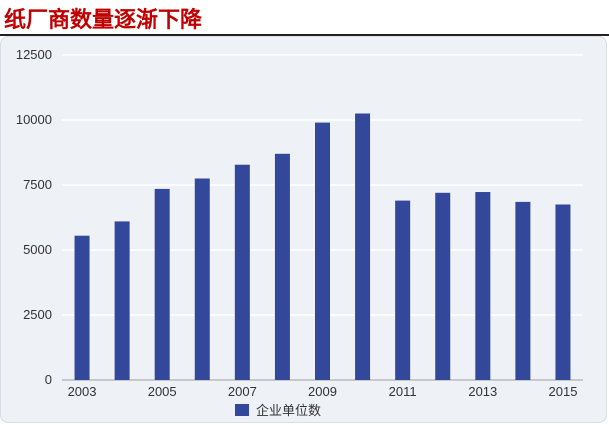 This screenshot has width=609, height=425. Describe the element at coordinates (563, 292) in the screenshot. I see `bar-2015` at that location.